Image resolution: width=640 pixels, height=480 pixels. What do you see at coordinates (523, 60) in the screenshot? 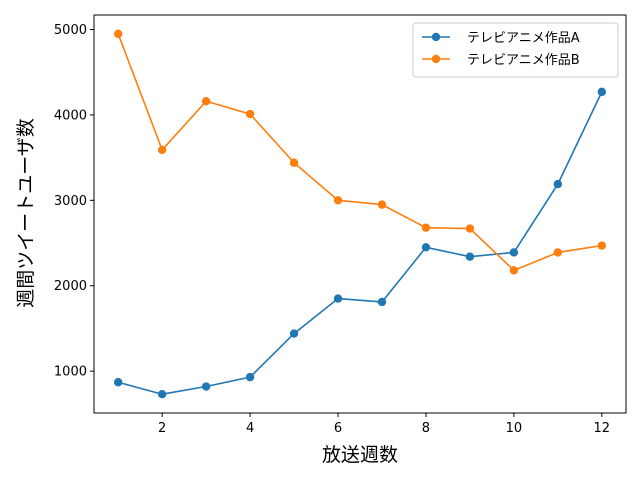
I see `legend-label: テレビアニメ作品B` at bounding box center [523, 60].